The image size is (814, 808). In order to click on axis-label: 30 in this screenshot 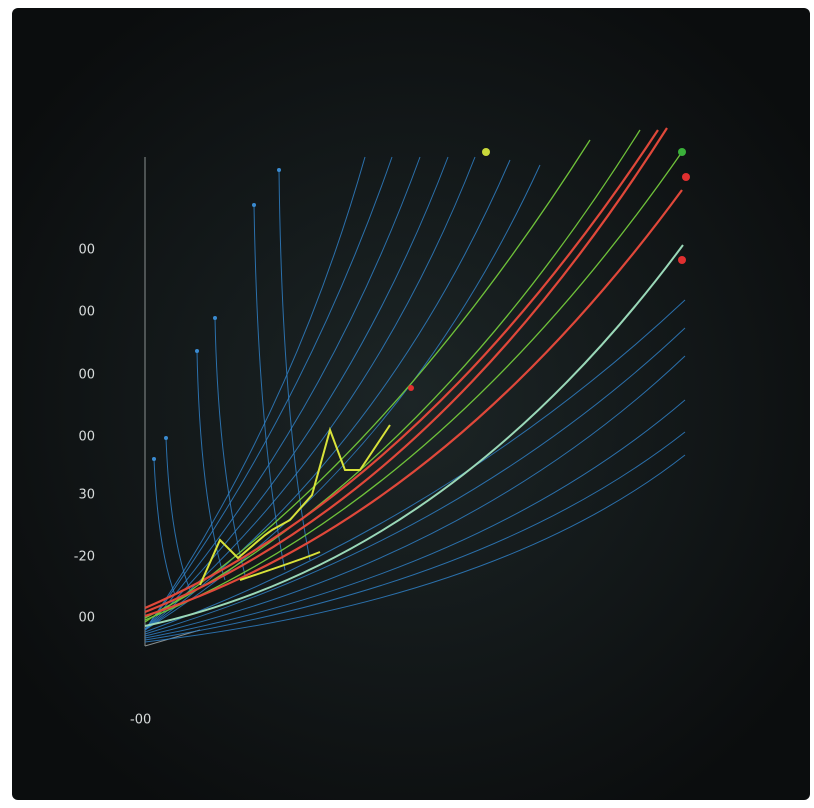, I will do `click(86, 495)`.